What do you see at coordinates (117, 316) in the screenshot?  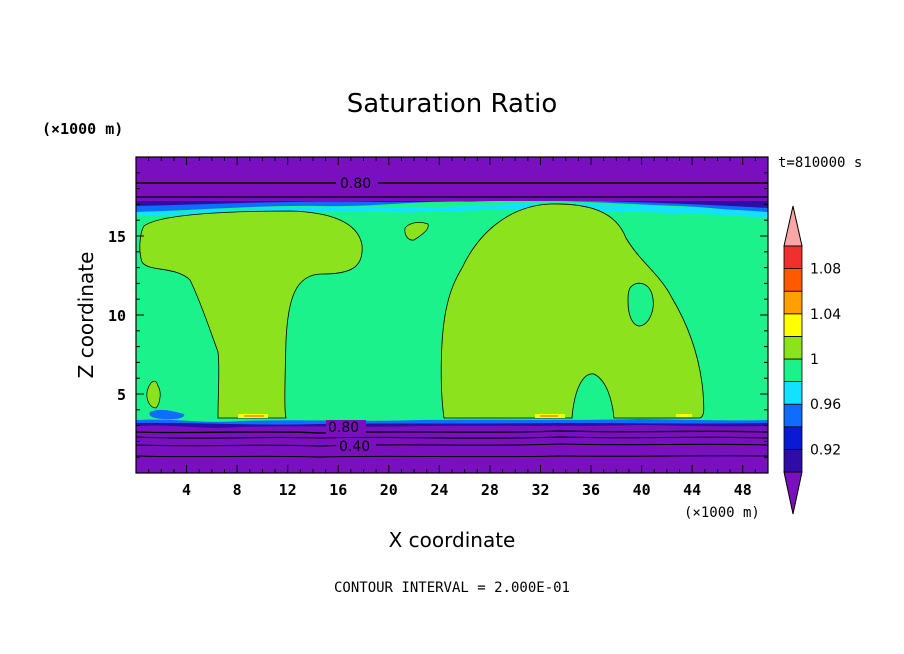 I see `y-tick-label: 10` at bounding box center [117, 316].